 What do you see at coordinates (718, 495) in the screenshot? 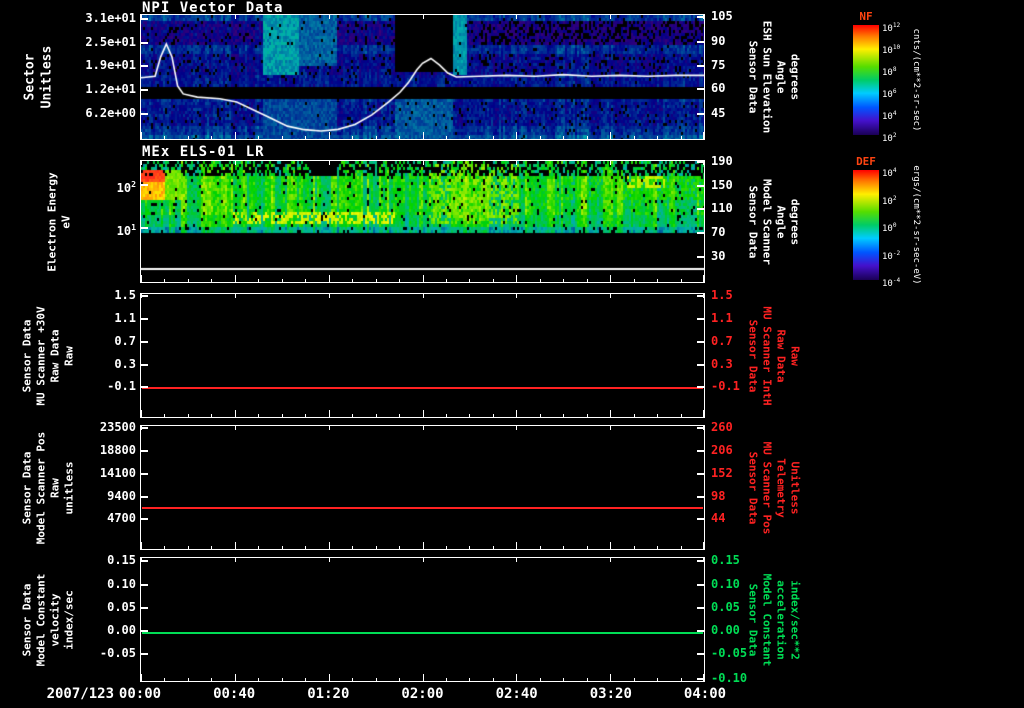
I see `y-tick-label-right: 98` at bounding box center [718, 495].